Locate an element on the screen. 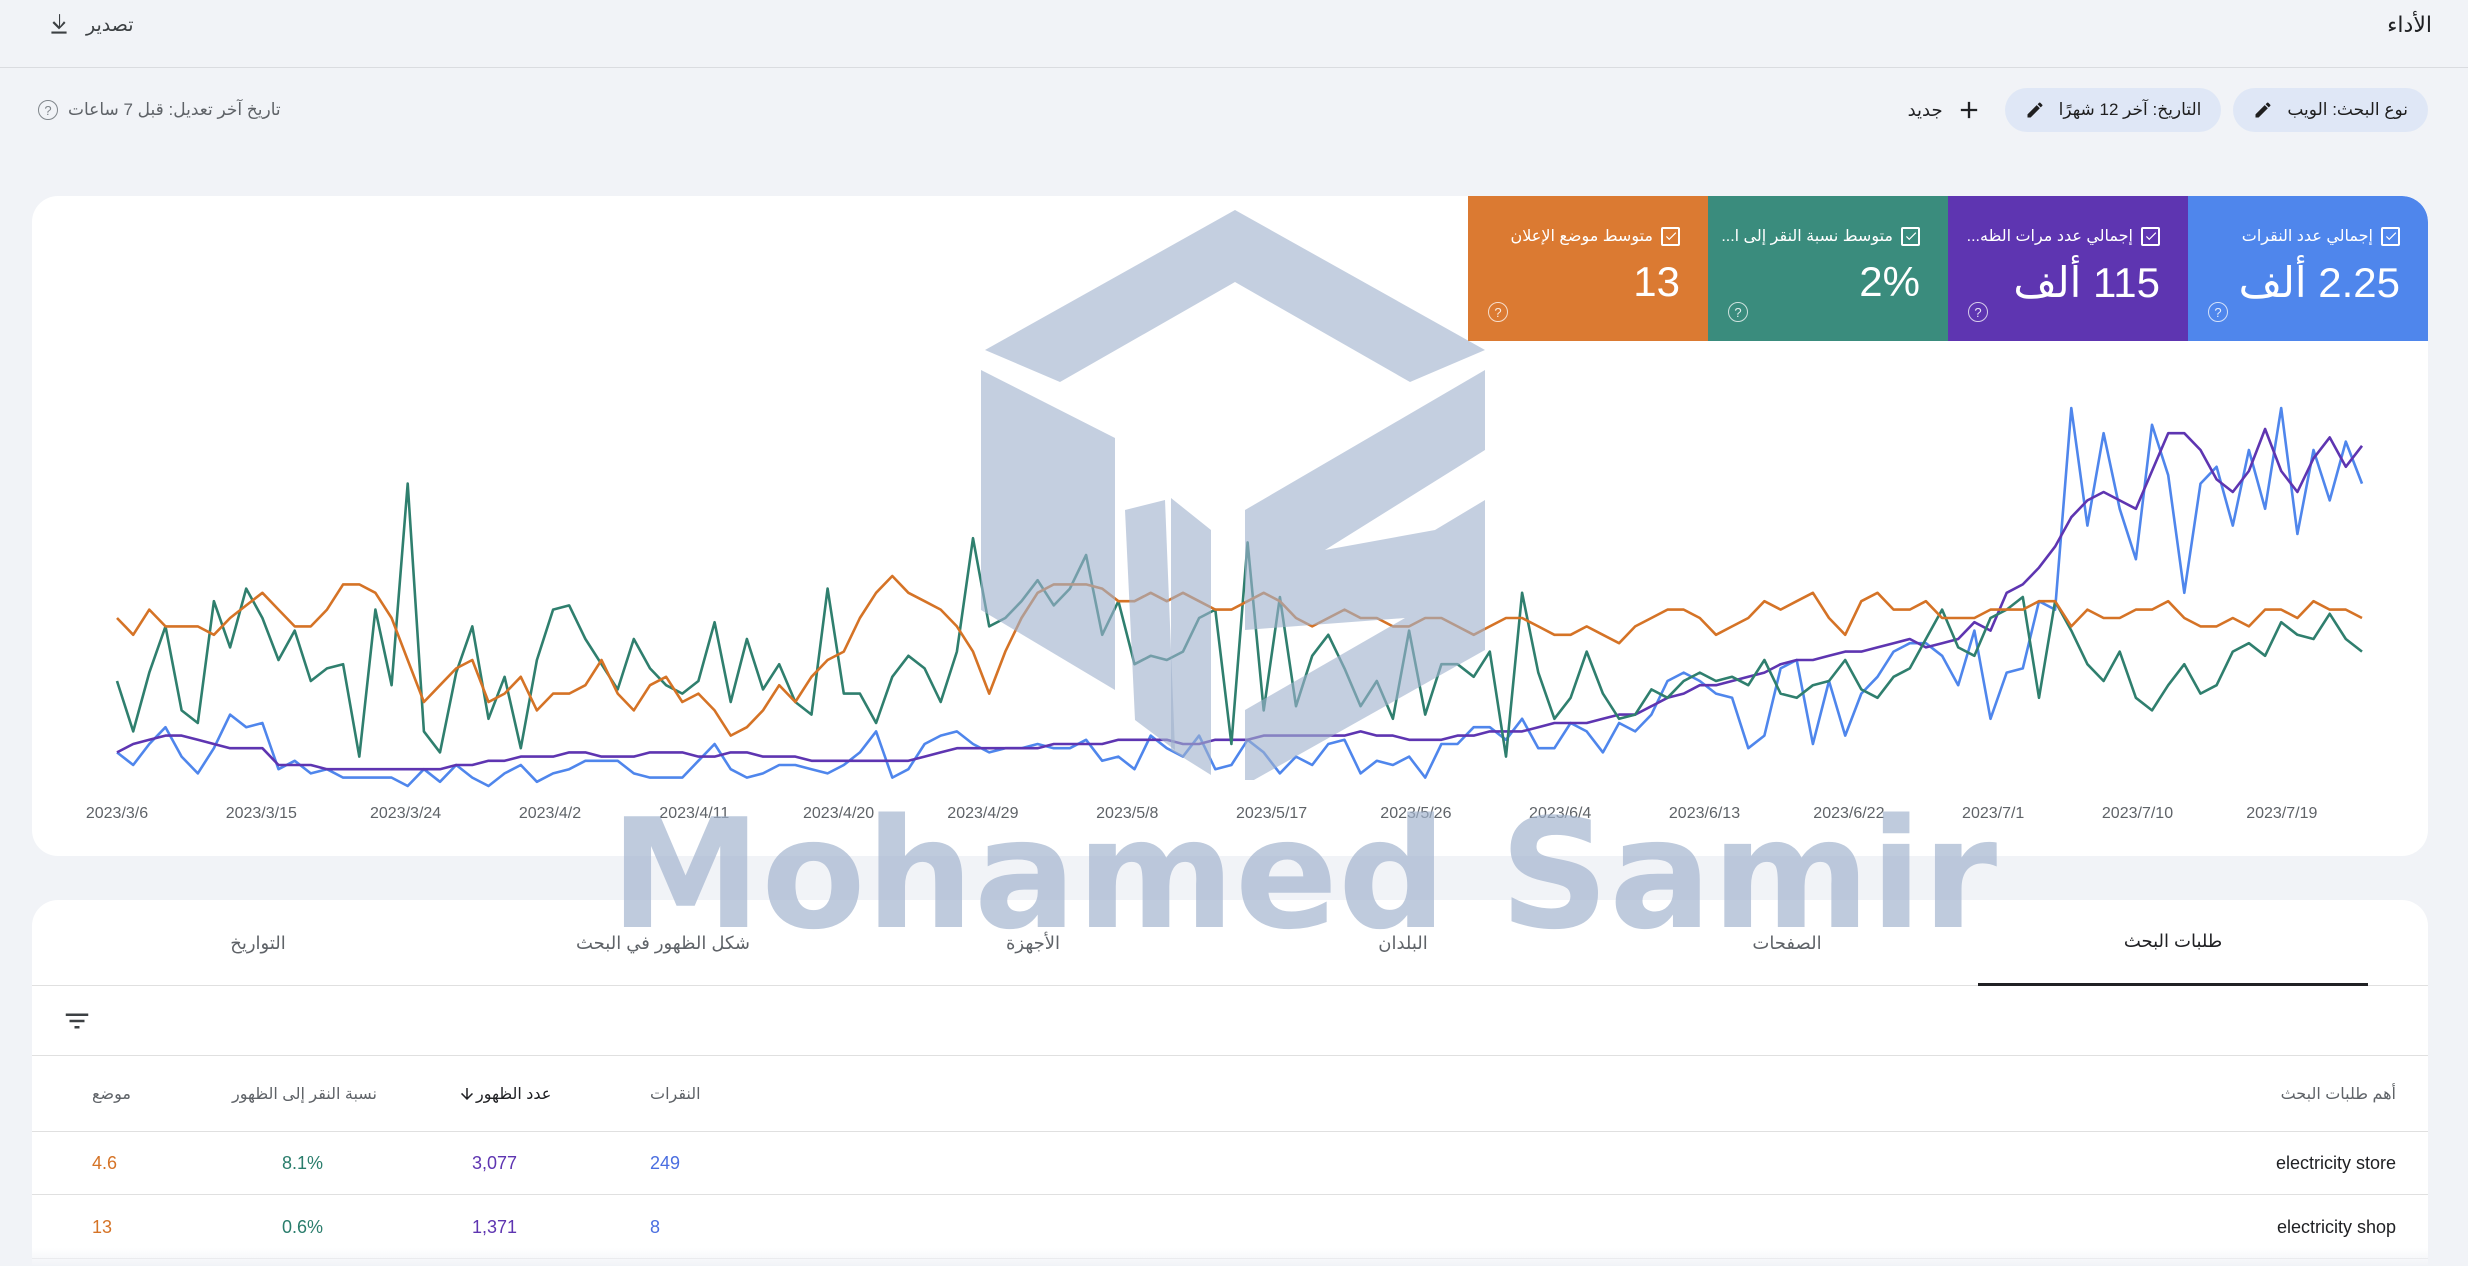  metric-label-text: إجمالي عدد النقرات is located at coordinates (2307, 236).